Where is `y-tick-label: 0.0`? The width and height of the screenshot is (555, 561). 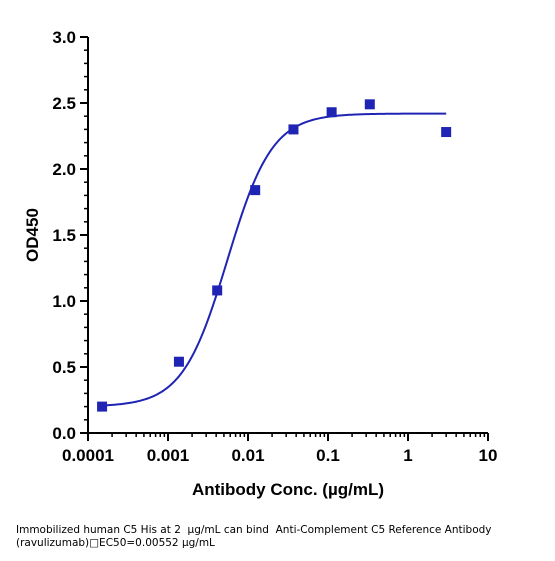
y-tick-label: 0.0 is located at coordinates (64, 433).